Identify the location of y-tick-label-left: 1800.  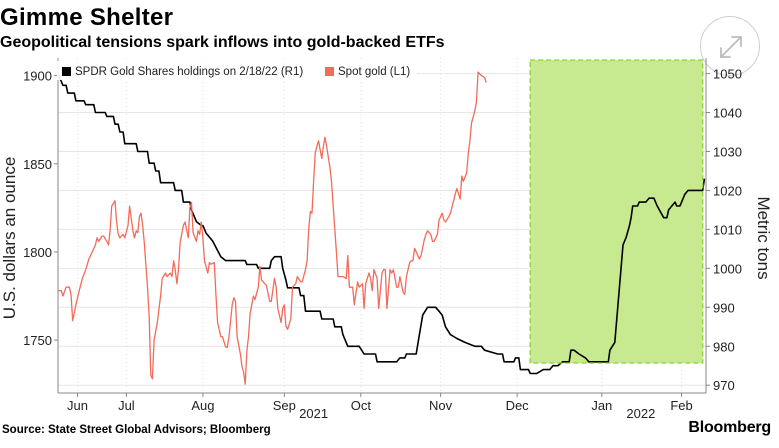
(37, 252).